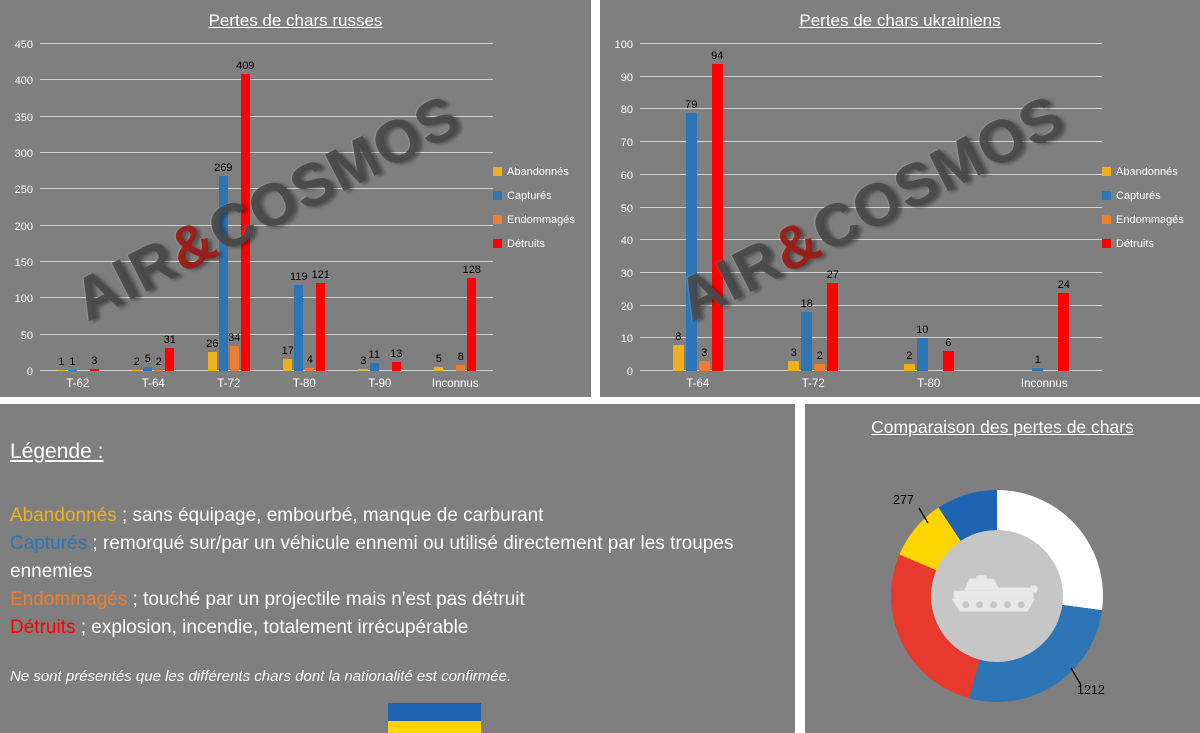 The image size is (1200, 733). I want to click on category-group: 8 79 3 94, so click(698, 207).